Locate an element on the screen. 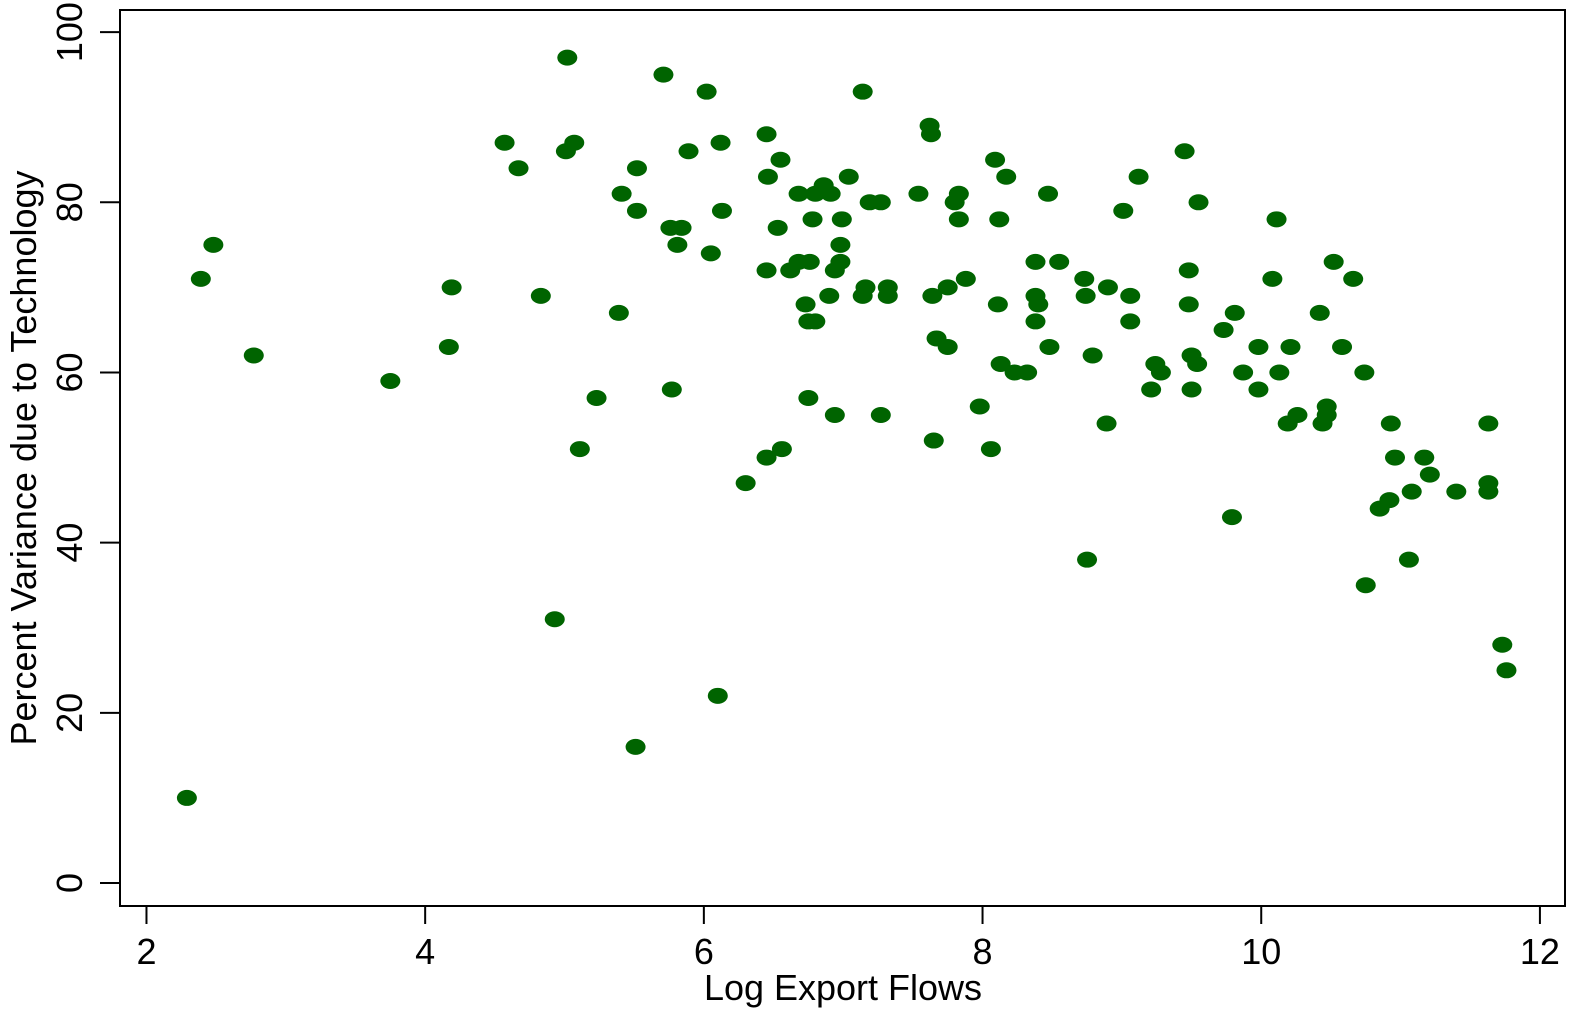 The height and width of the screenshot is (1019, 1585). x-tick-label: 8 is located at coordinates (983, 951).